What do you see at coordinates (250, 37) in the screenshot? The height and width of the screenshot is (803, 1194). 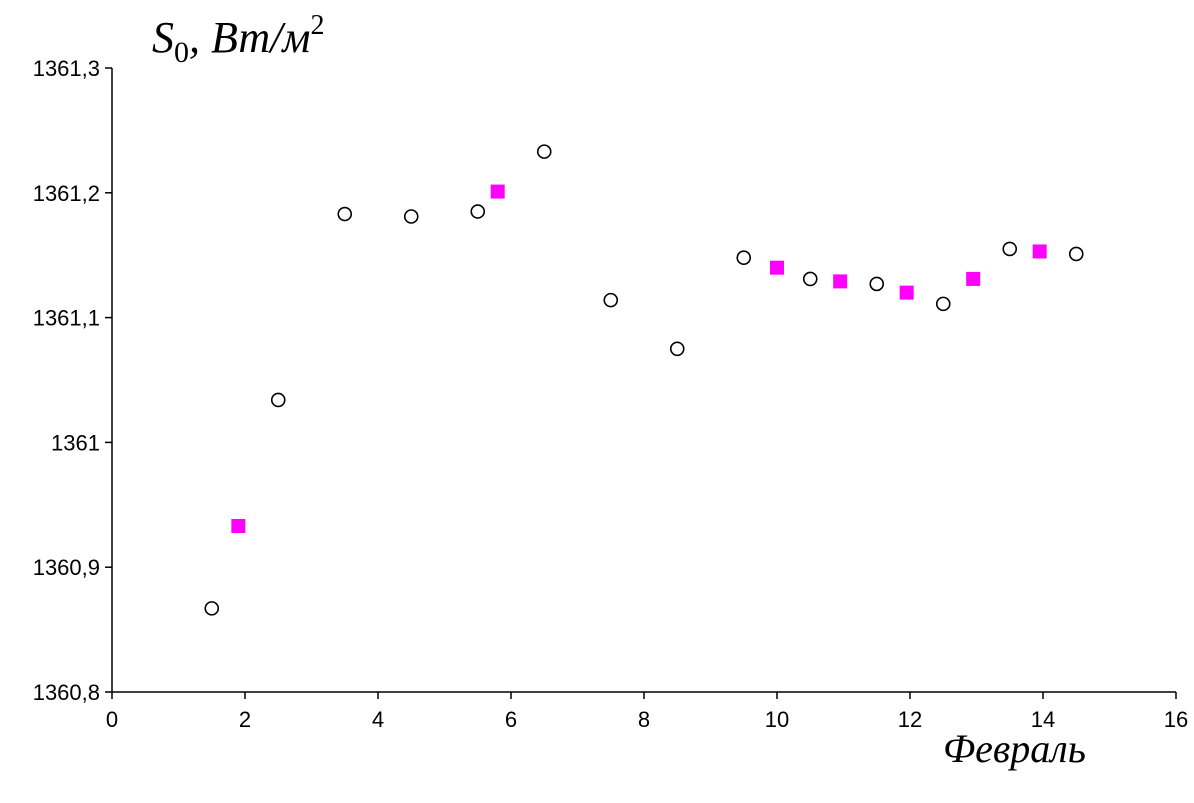 I see `y-axis-label-unit: , Вт/м` at bounding box center [250, 37].